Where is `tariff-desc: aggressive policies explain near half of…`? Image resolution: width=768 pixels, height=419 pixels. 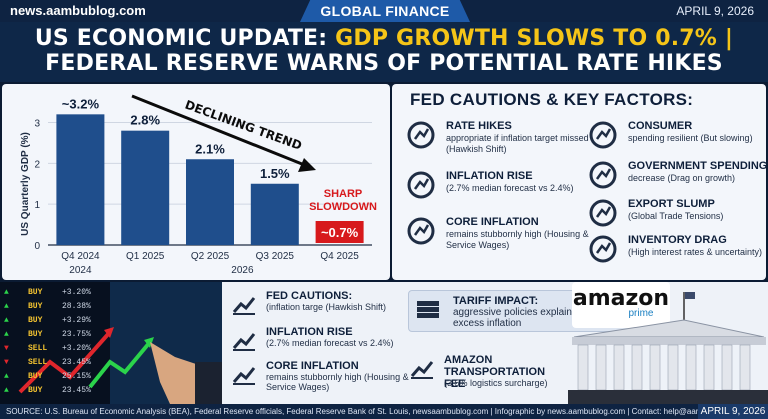 tariff-desc: aggressive policies explain near half of… is located at coordinates (539, 318).